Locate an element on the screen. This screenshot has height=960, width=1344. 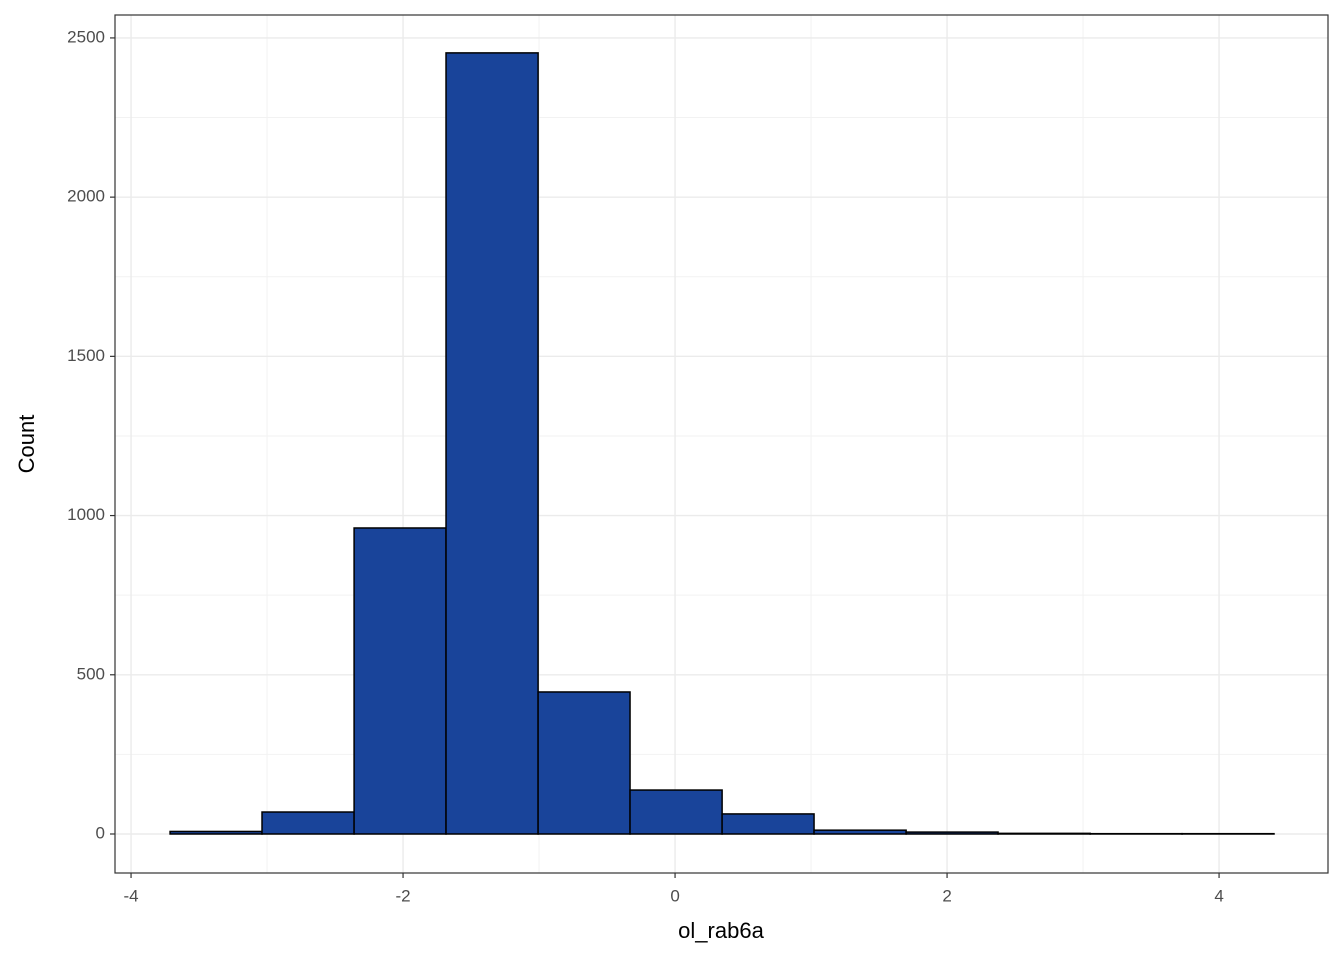
x-tick-label: 0 is located at coordinates (674, 895).